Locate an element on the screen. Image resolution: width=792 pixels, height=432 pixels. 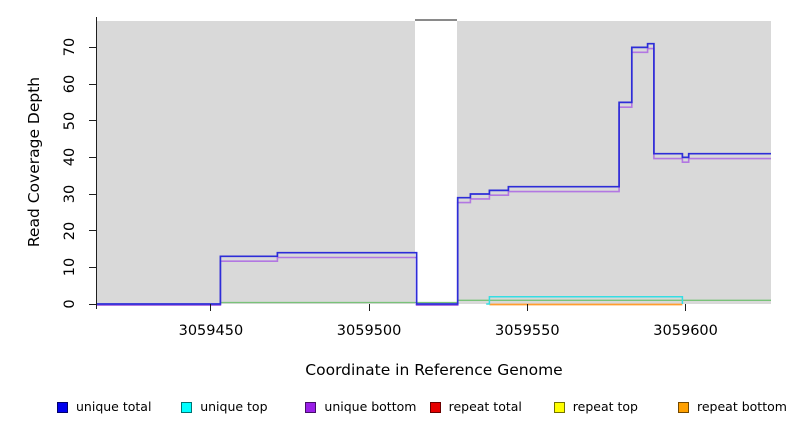
y-tick-label: 0 is located at coordinates (70, 304).